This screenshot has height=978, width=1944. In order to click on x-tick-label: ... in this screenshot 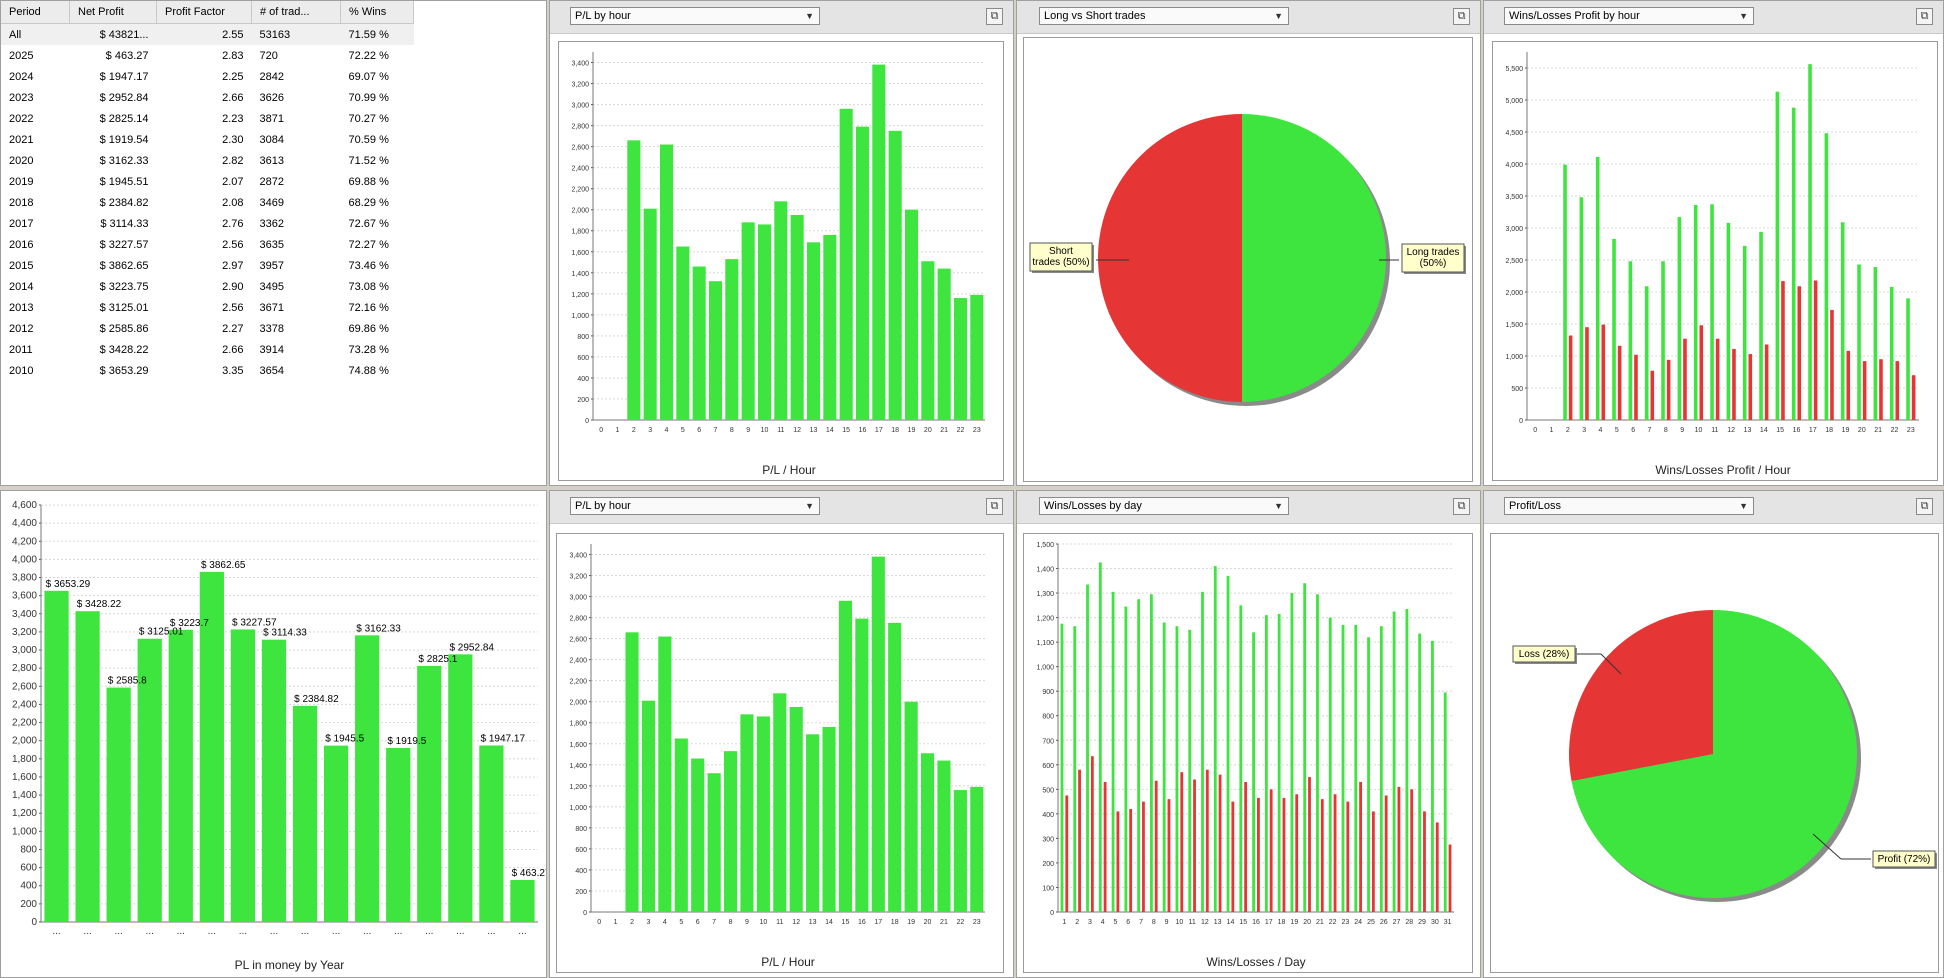, I will do `click(181, 931)`.